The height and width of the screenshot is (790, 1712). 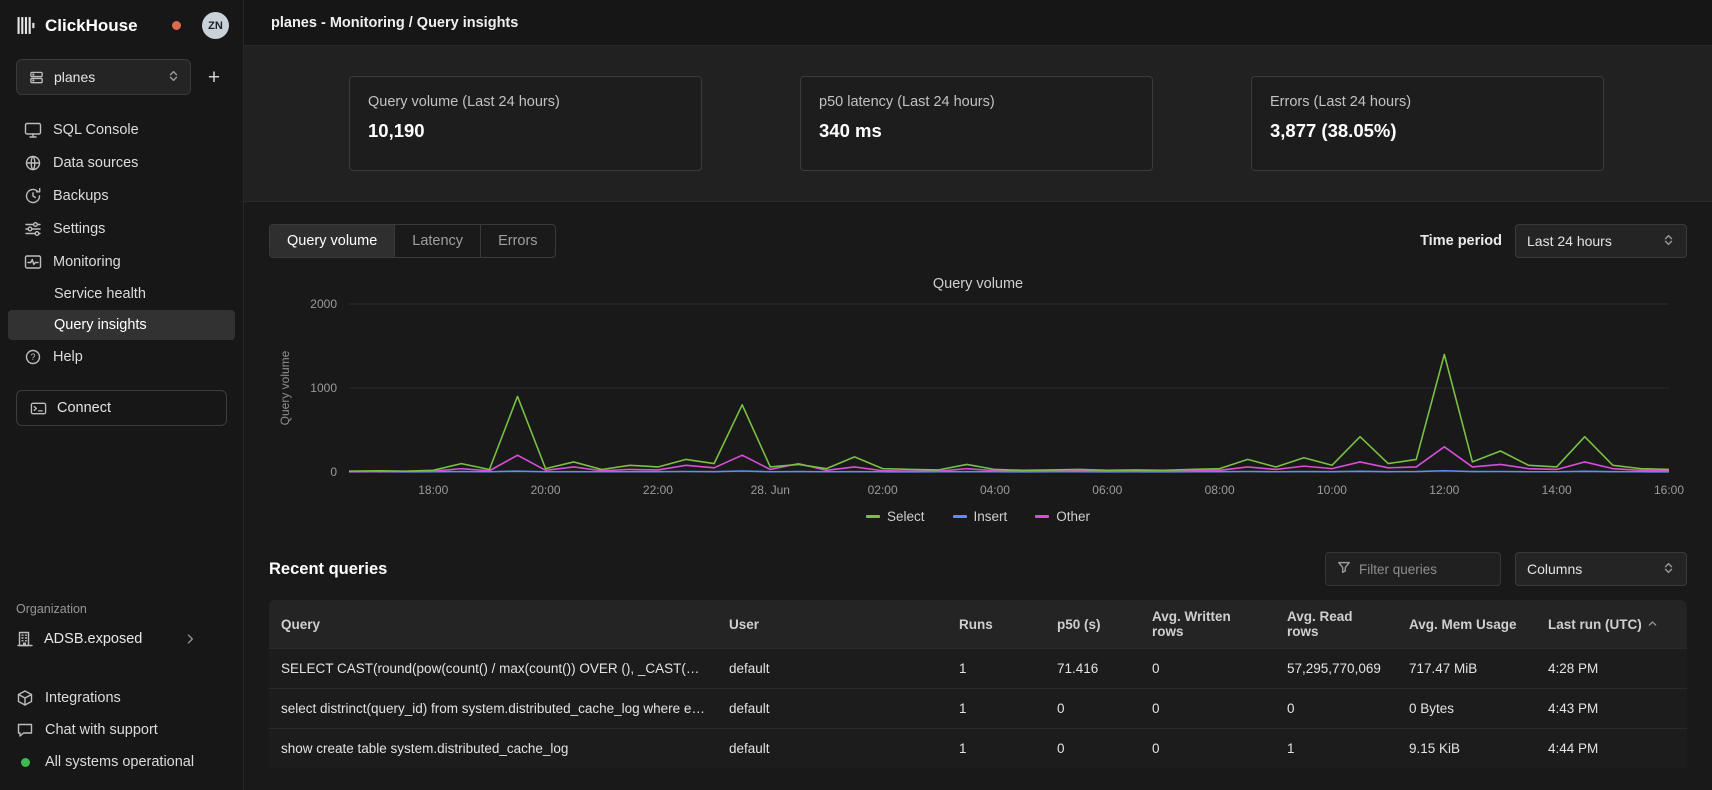 I want to click on clickhouse-logo-icon, so click(x=26, y=26).